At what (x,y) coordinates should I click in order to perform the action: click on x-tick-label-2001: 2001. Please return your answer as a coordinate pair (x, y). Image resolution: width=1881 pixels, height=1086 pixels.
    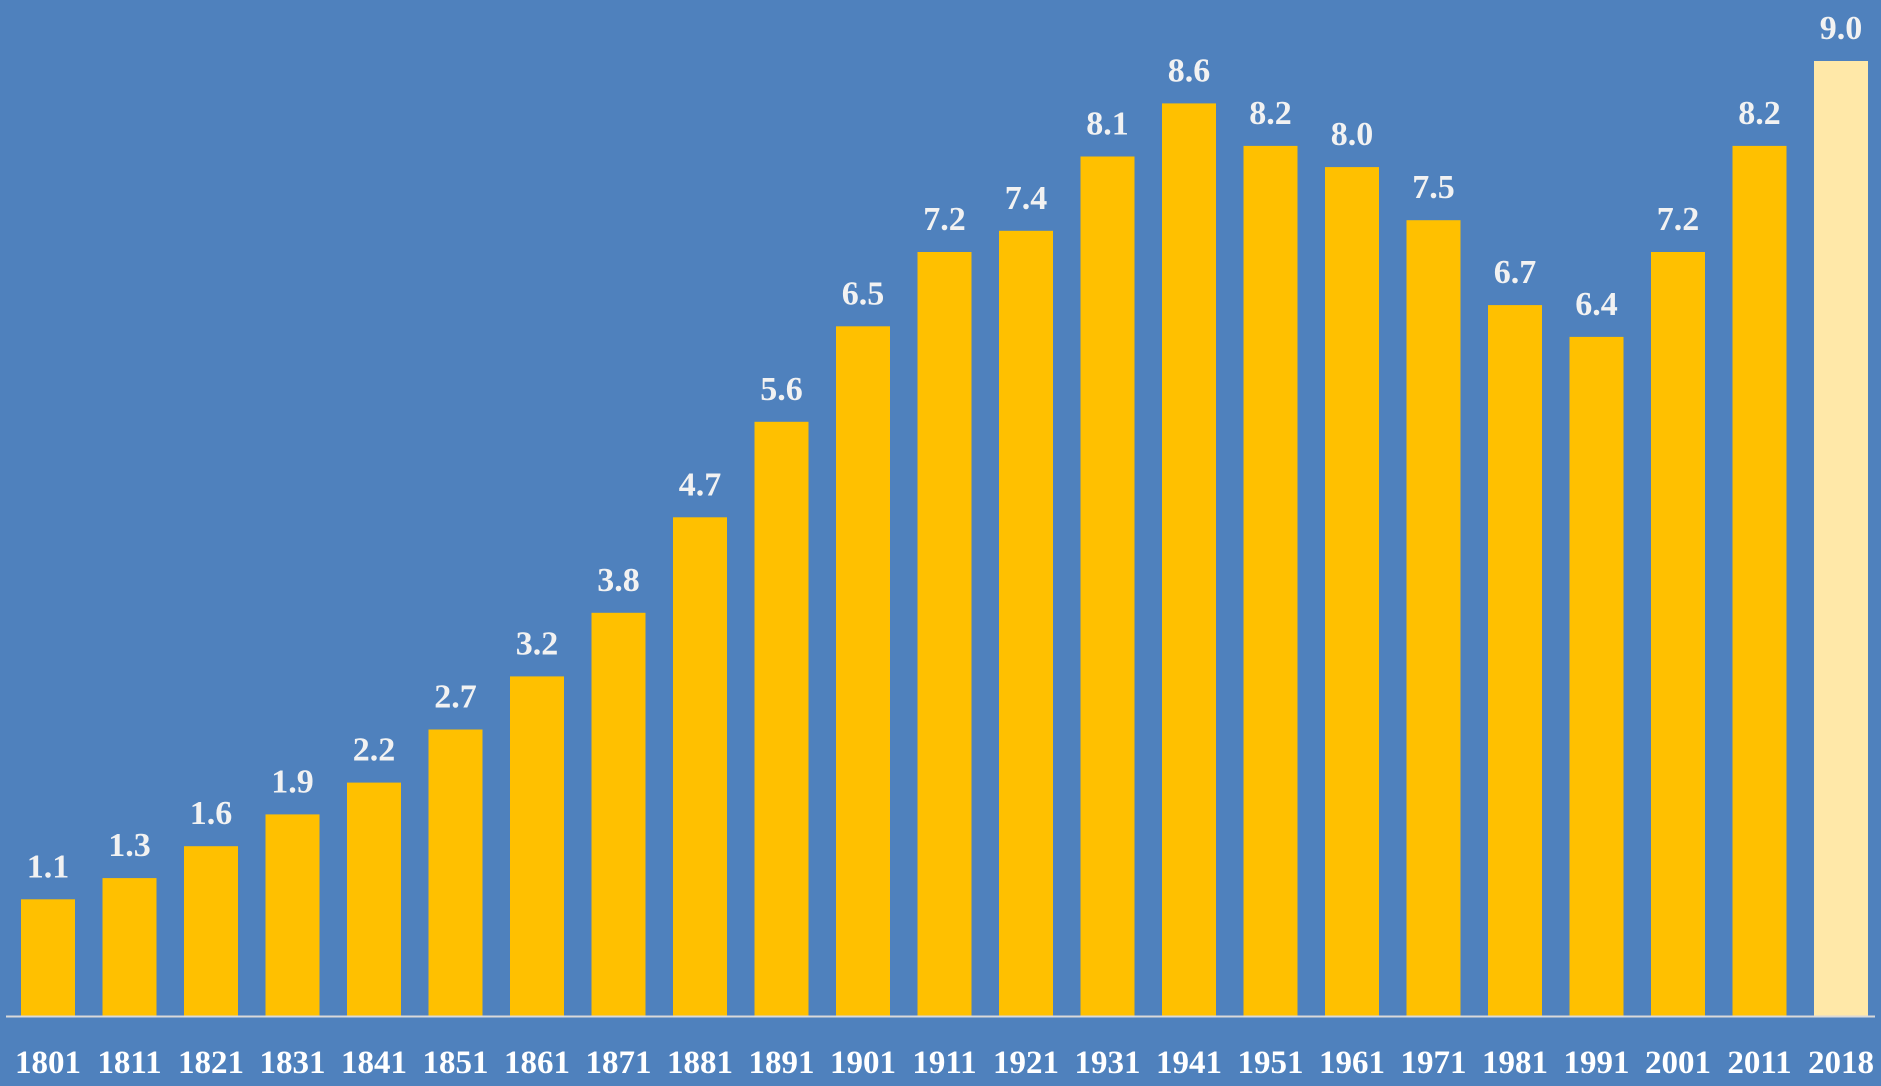
    Looking at the image, I should click on (1678, 1063).